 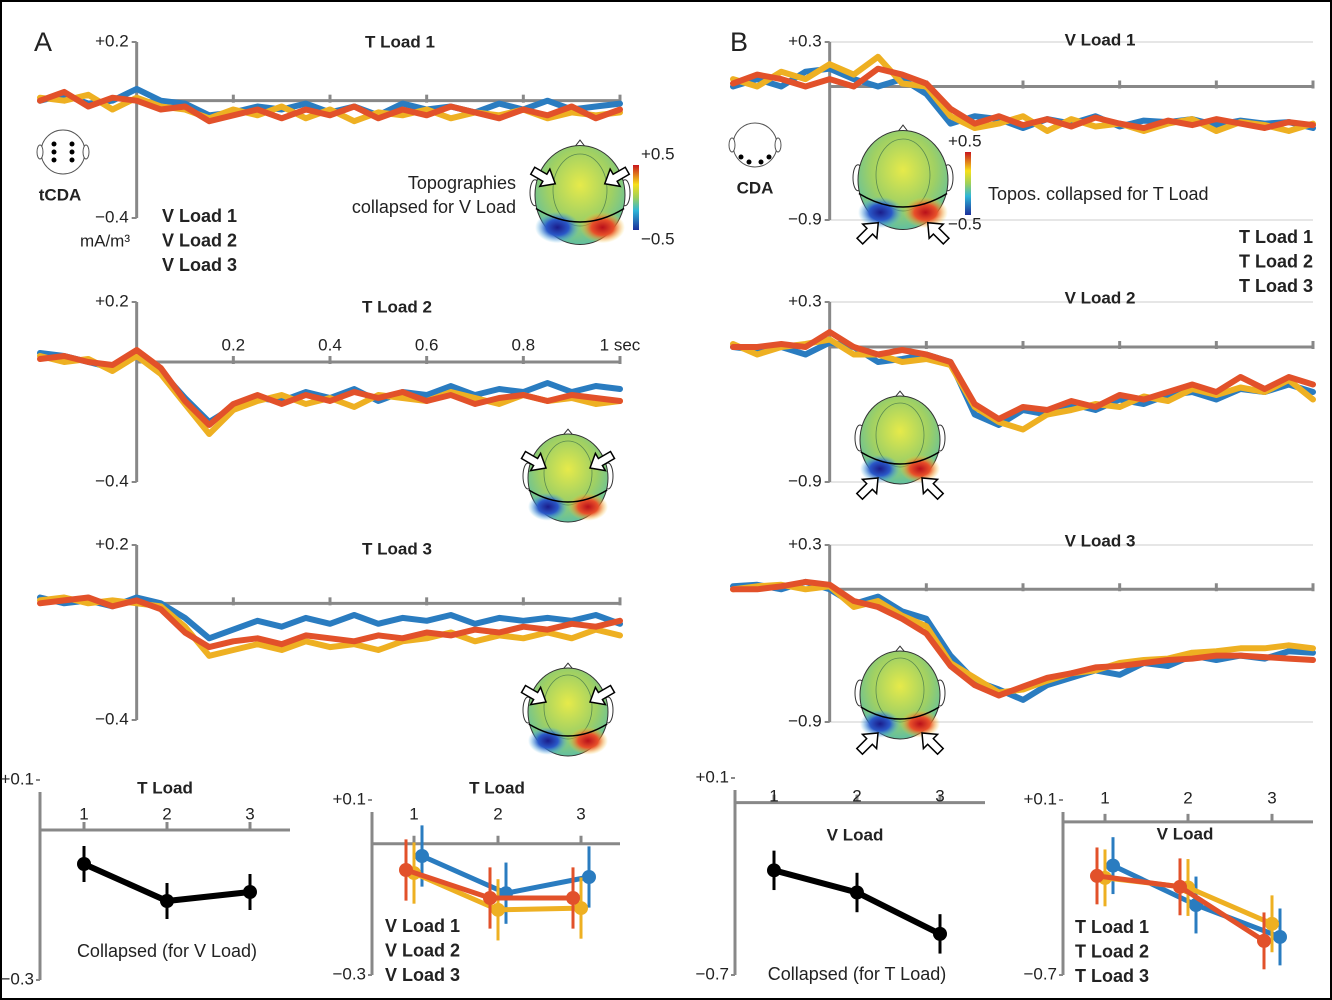 I want to click on colorbar, so click(x=636, y=197).